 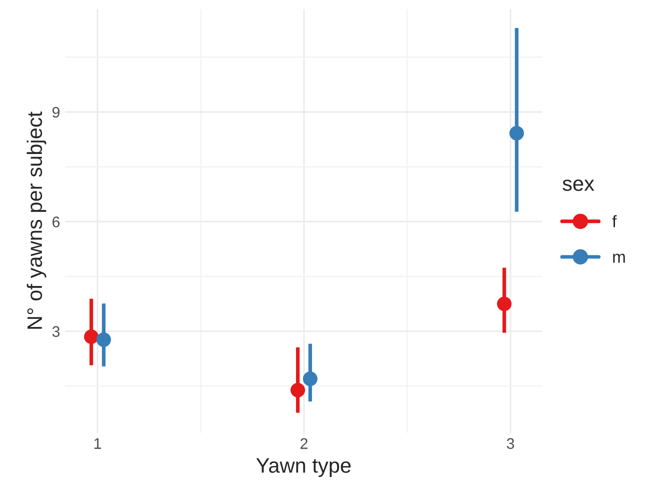 I want to click on legend-title: sex, so click(x=578, y=185).